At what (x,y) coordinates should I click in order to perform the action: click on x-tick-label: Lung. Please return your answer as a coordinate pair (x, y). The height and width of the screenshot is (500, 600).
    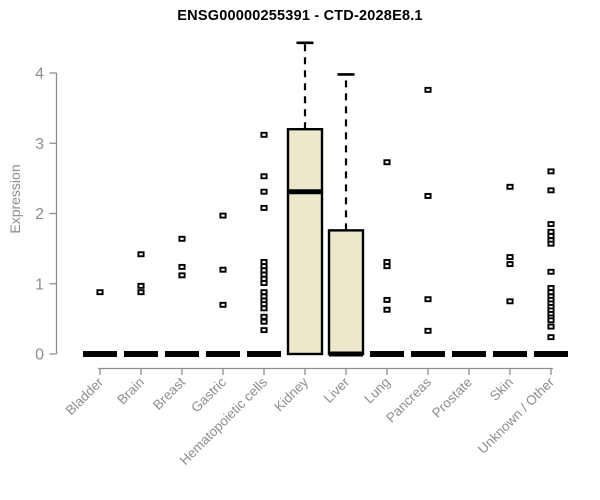
    Looking at the image, I should click on (377, 391).